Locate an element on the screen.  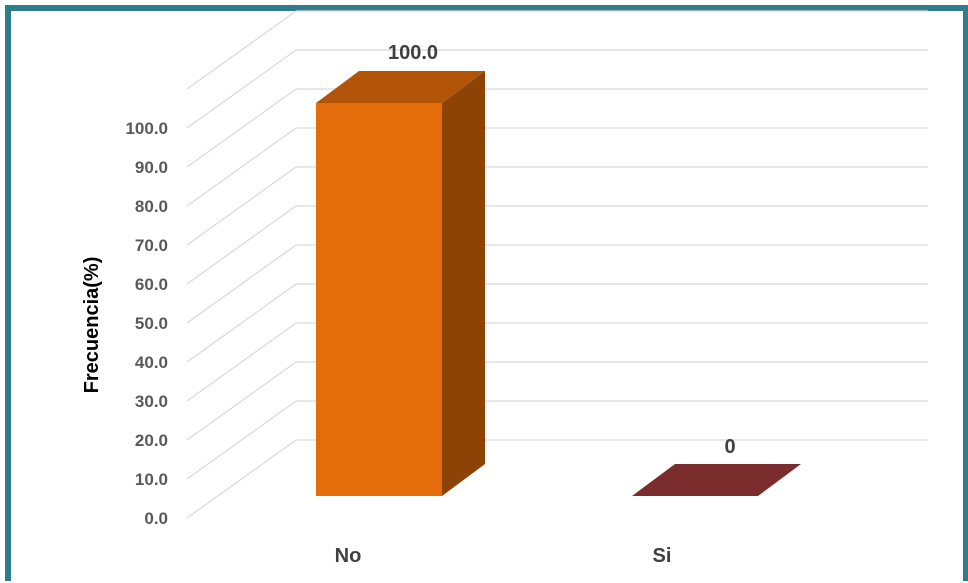
bar-si is located at coordinates (716, 480).